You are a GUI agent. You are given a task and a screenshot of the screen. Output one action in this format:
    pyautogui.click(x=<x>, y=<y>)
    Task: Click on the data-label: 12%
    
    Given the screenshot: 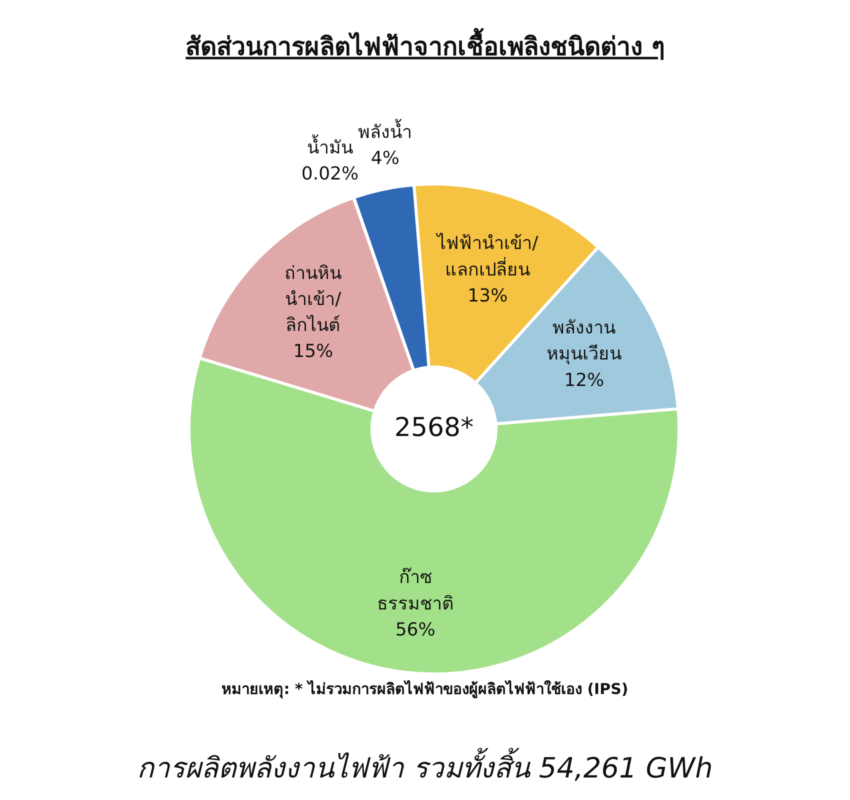 What is the action you would take?
    pyautogui.click(x=584, y=380)
    